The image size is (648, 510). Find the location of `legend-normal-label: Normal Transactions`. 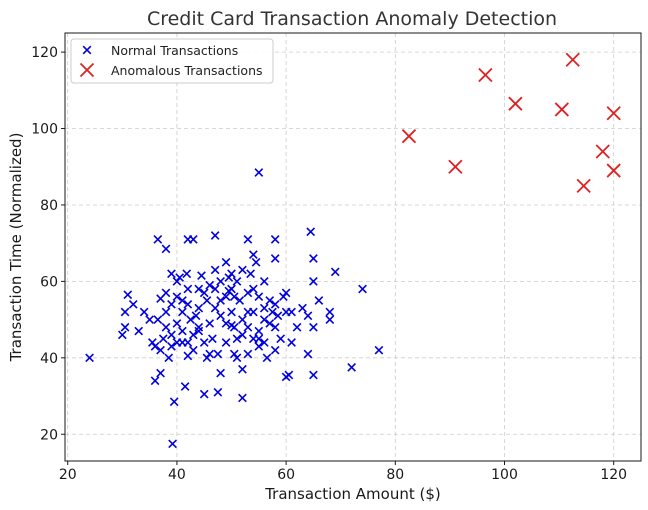

legend-normal-label: Normal Transactions is located at coordinates (174, 50).